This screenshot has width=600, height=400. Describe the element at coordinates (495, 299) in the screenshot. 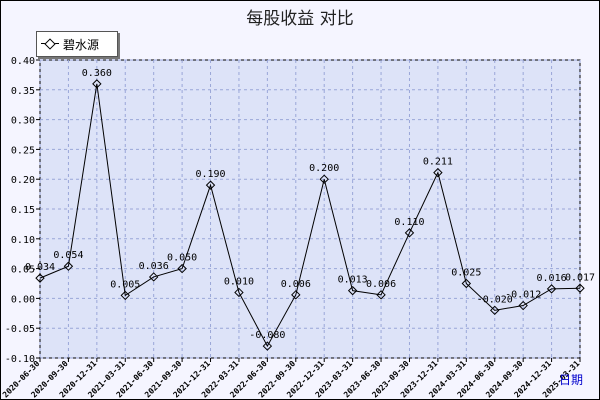

I see `data-label: -0.020` at that location.